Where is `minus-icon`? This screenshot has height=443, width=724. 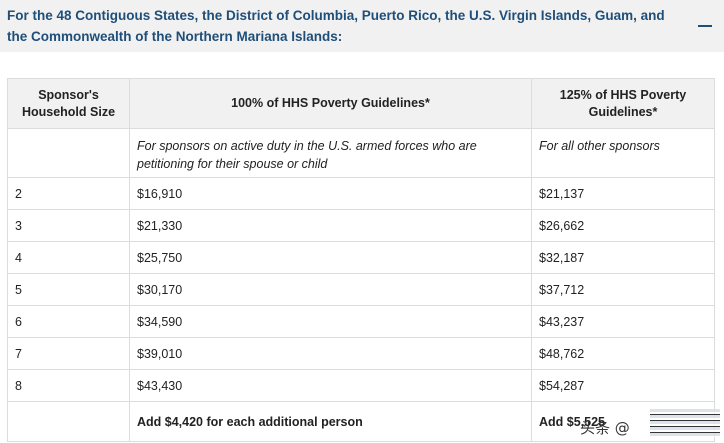 minus-icon is located at coordinates (705, 25).